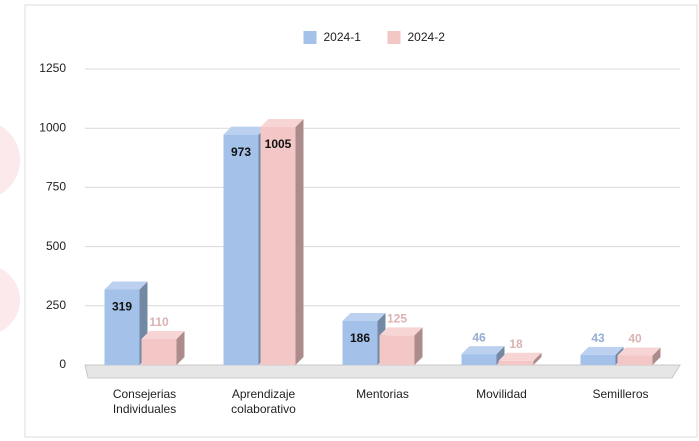  I want to click on value-label: 319, so click(122, 307).